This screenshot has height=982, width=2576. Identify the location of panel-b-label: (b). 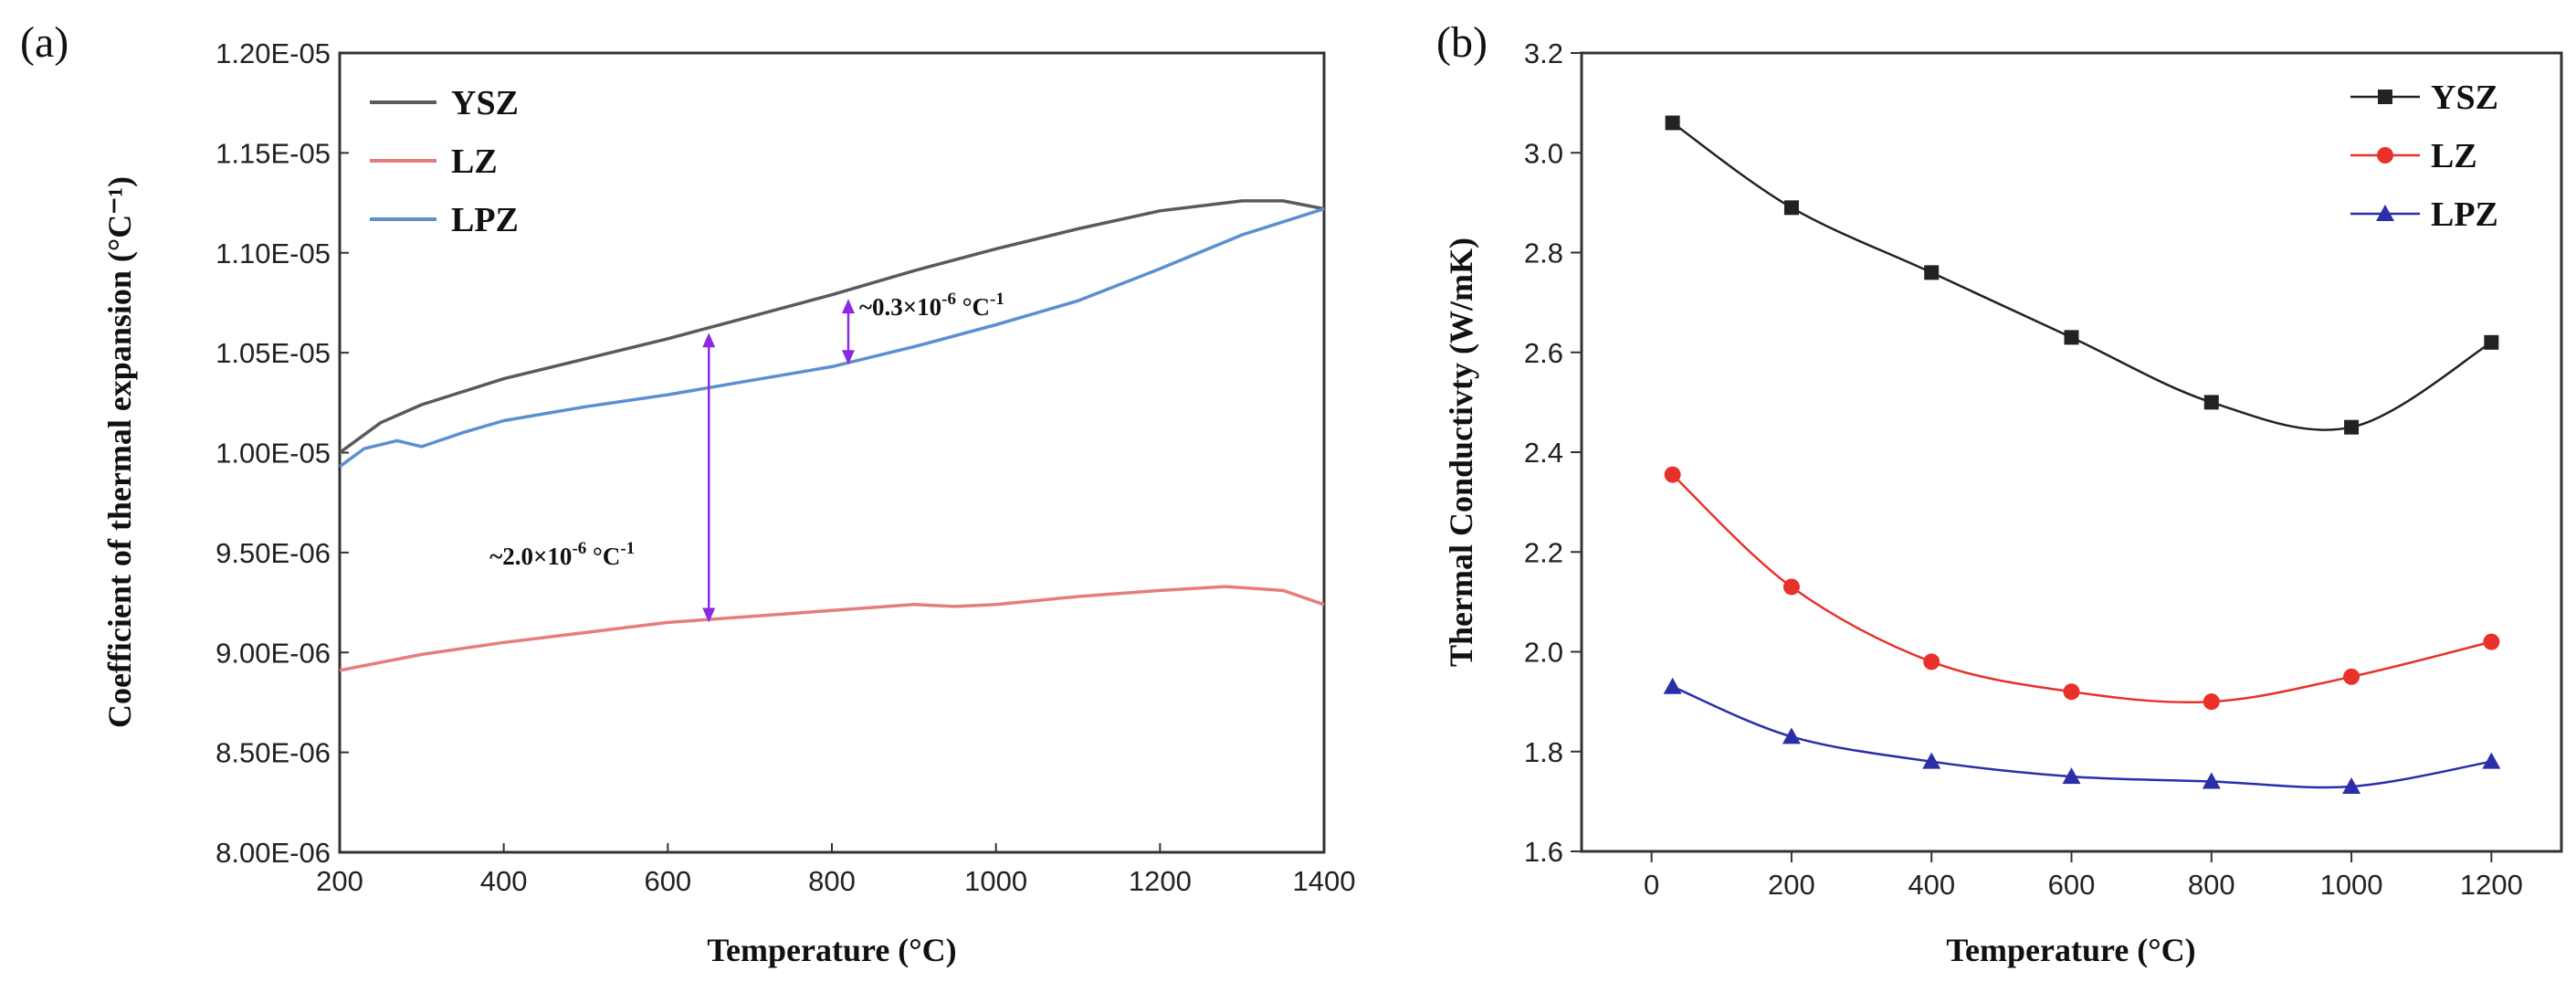
(1462, 42).